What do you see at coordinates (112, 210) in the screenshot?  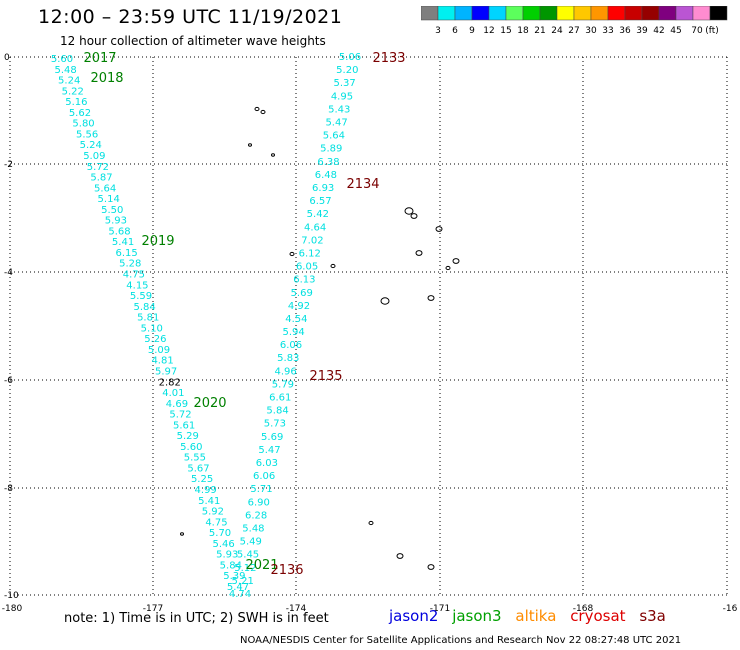 I see `wave-height-label: 5.50` at bounding box center [112, 210].